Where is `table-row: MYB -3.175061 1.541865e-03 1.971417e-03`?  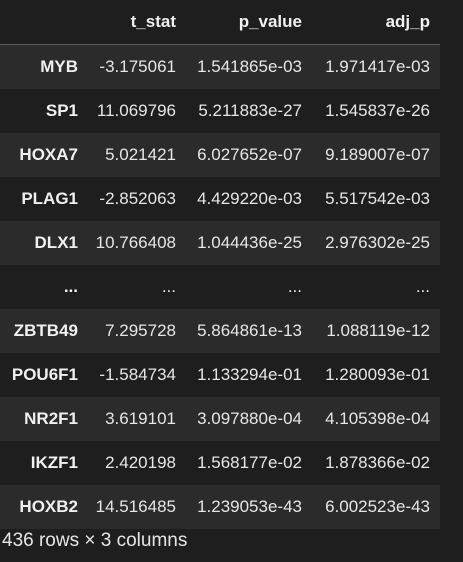
table-row: MYB -3.175061 1.541865e-03 1.971417e-03 is located at coordinates (220, 66).